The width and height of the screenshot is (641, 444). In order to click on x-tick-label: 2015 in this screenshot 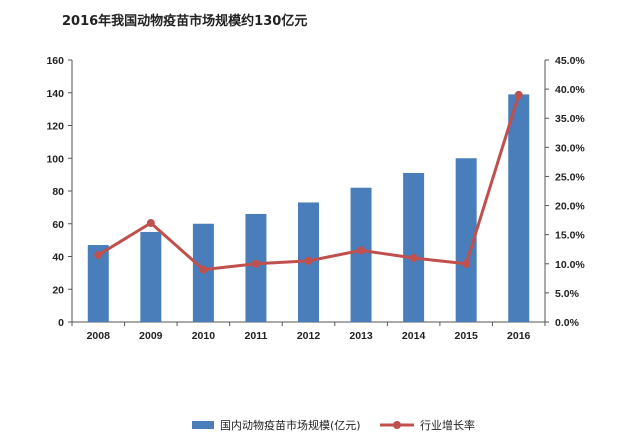, I will do `click(466, 336)`.